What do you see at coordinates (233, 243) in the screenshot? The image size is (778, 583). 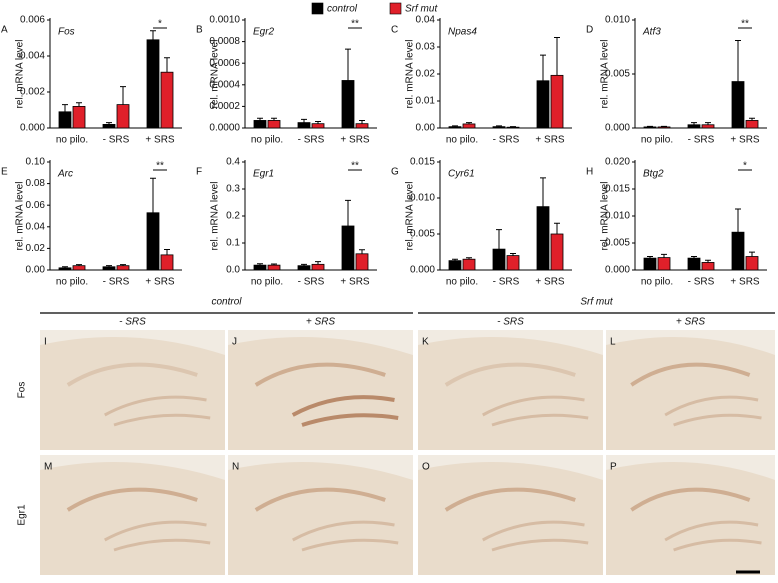 I see `y-tick-label: 0.1` at bounding box center [233, 243].